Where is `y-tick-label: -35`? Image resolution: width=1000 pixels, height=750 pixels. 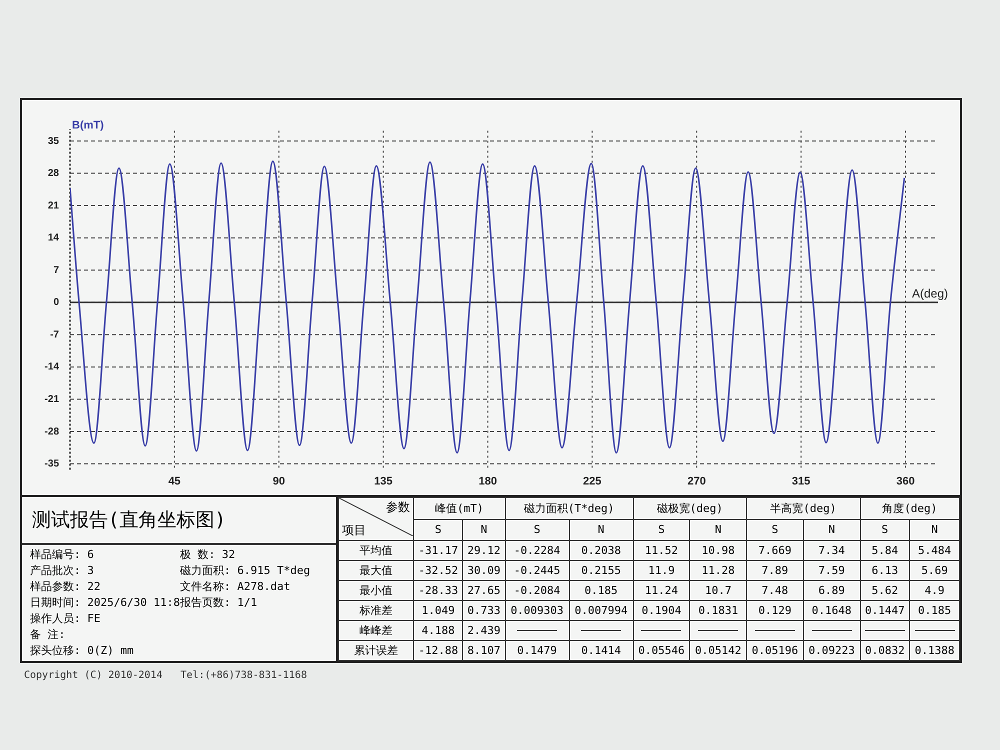
y-tick-label: -35 is located at coordinates (52, 464).